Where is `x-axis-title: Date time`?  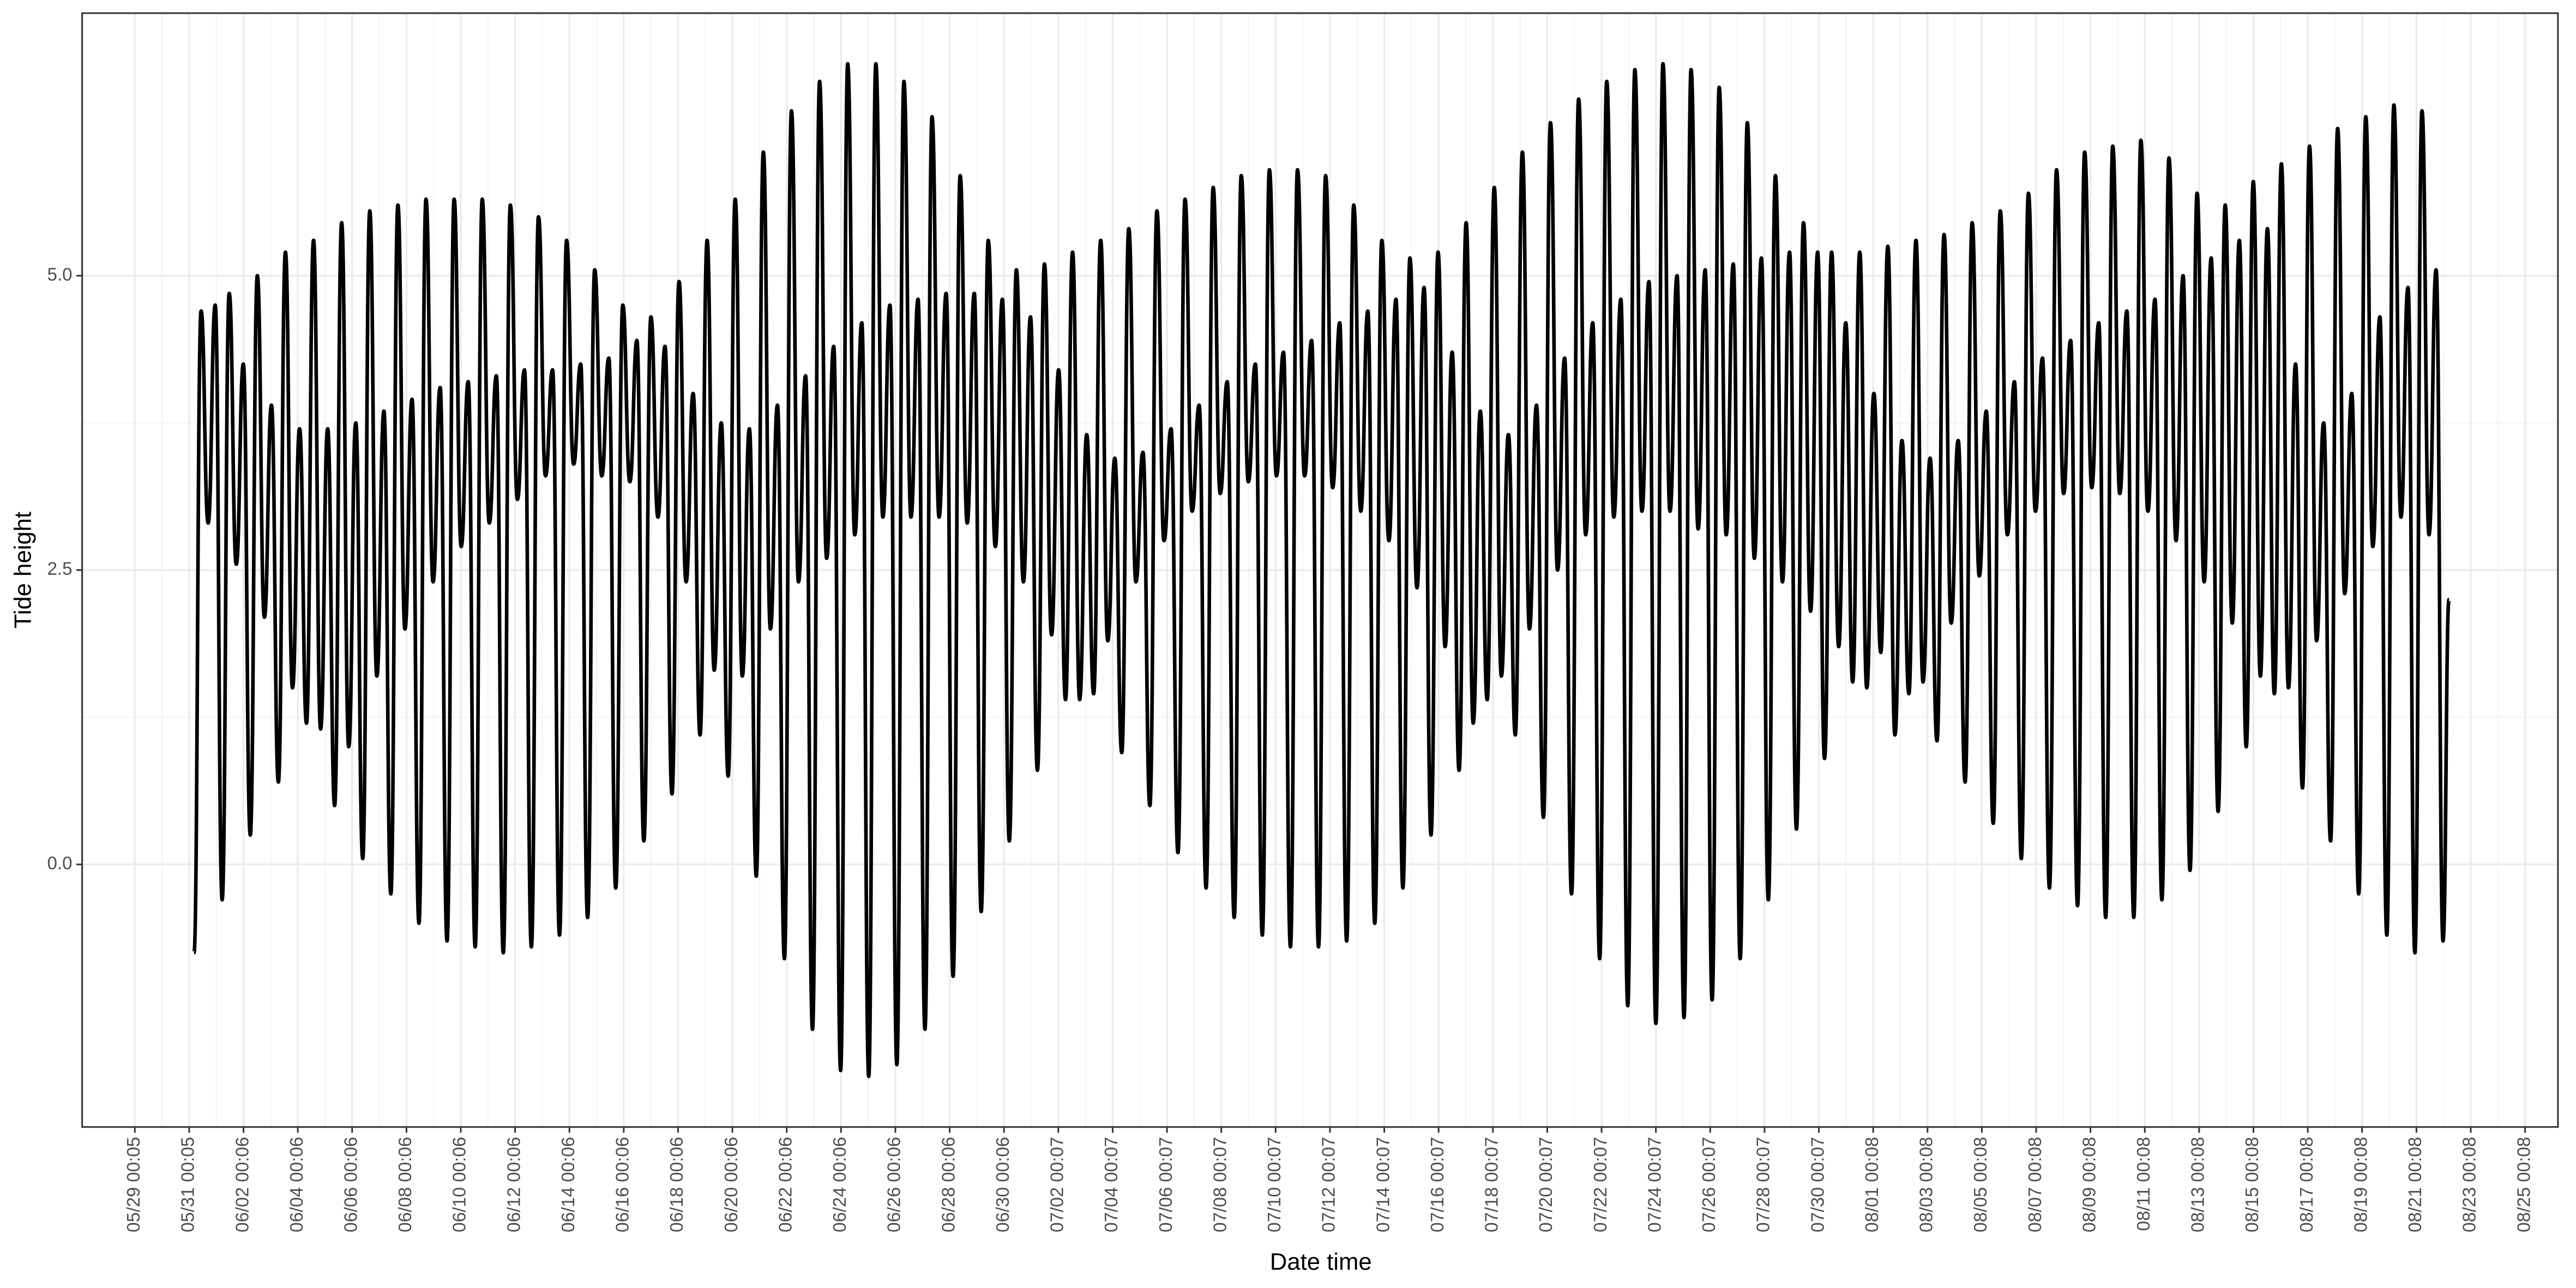
x-axis-title: Date time is located at coordinates (1321, 1261).